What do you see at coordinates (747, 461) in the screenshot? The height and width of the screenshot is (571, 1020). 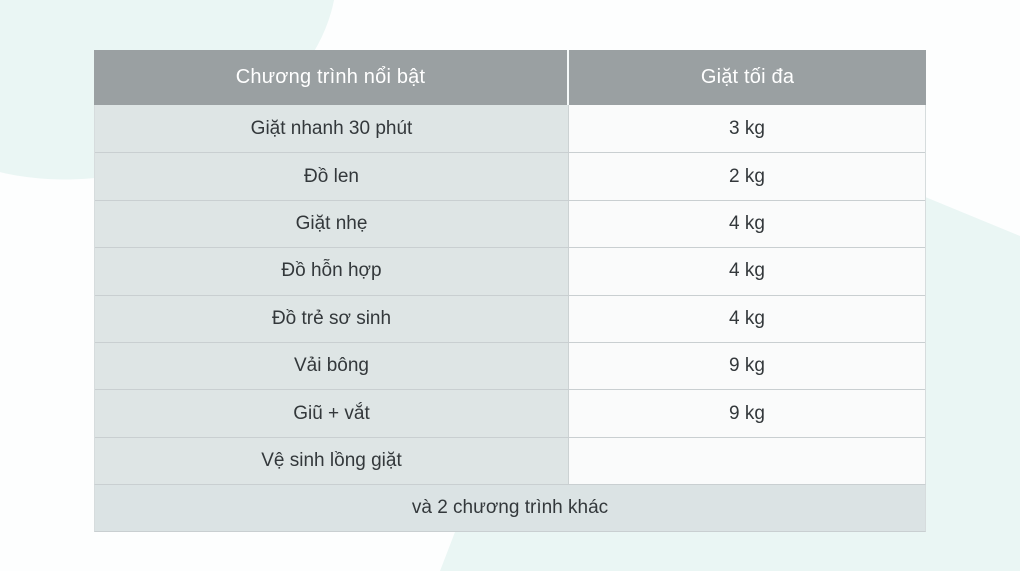 I see `max-weight-cell` at bounding box center [747, 461].